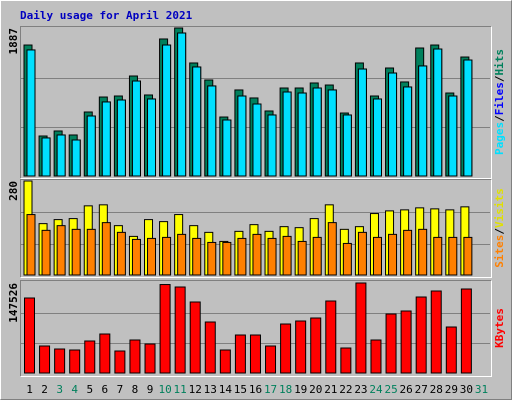 The width and height of the screenshot is (512, 400). Describe the element at coordinates (406, 389) in the screenshot. I see `x-tick-label: 26` at that location.